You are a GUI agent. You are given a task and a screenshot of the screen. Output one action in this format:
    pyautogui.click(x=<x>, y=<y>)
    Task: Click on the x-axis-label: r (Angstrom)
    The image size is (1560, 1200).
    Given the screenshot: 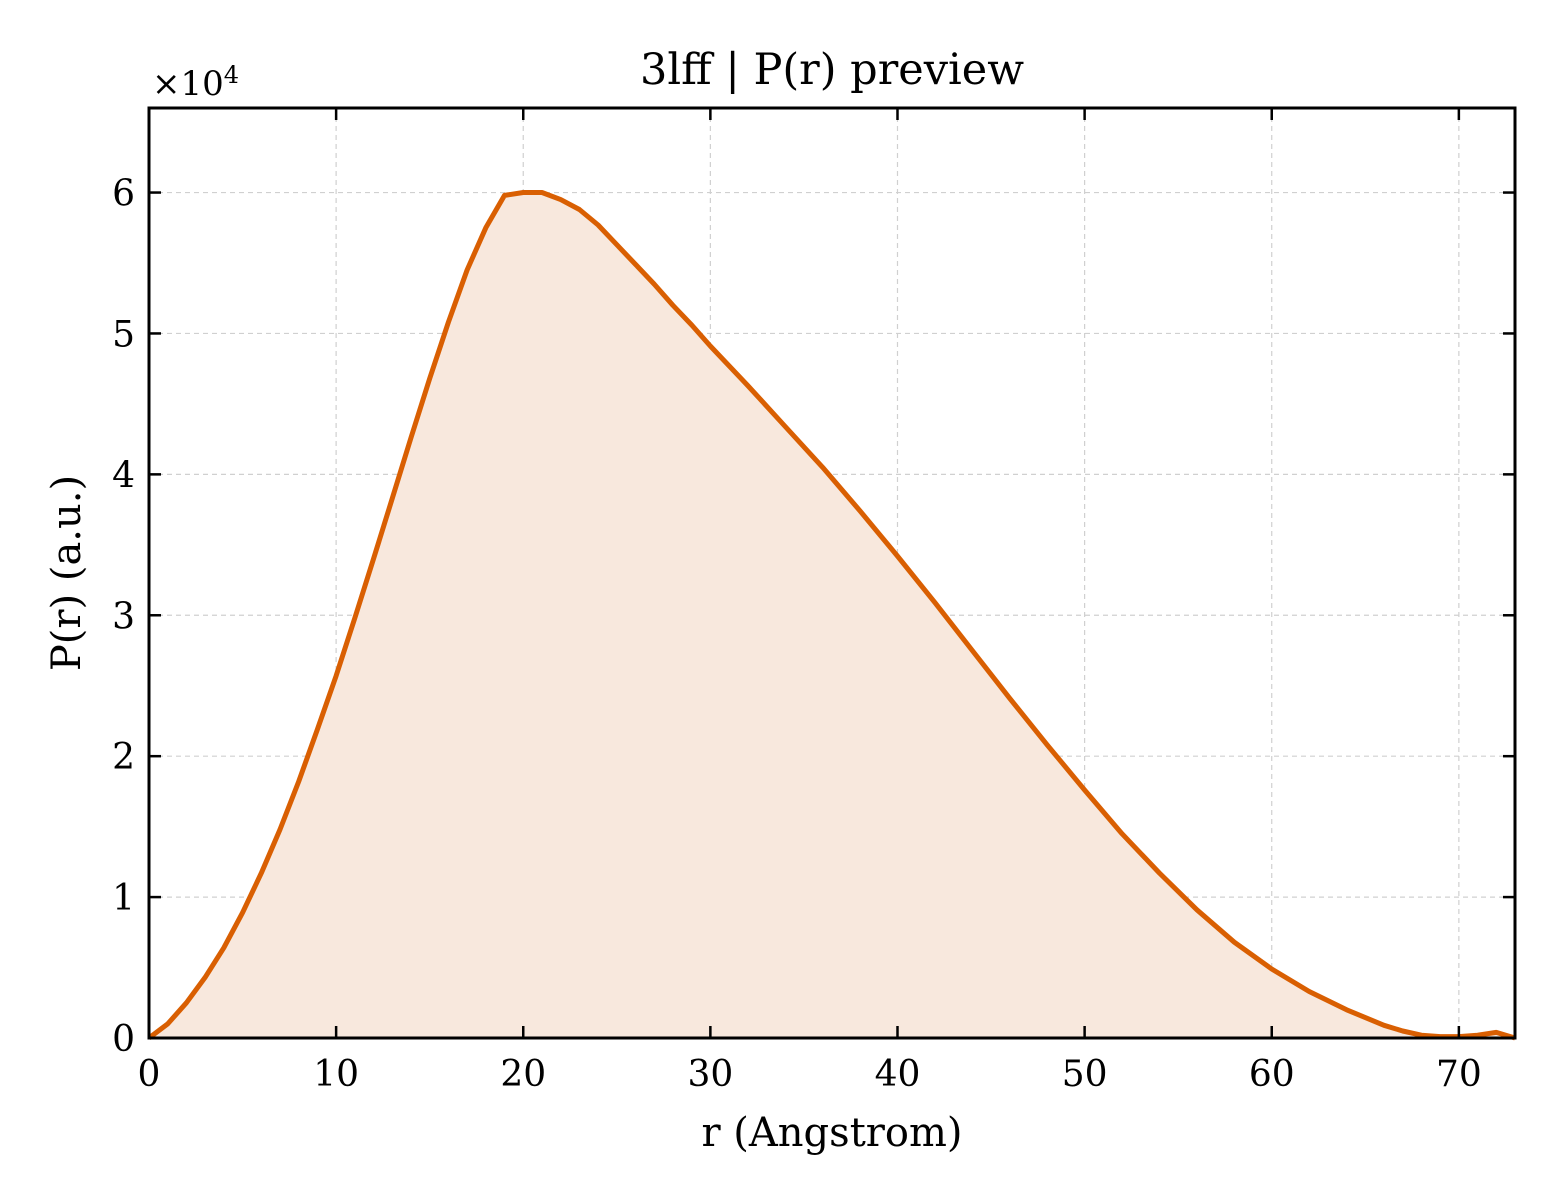 What is the action you would take?
    pyautogui.click(x=831, y=1133)
    